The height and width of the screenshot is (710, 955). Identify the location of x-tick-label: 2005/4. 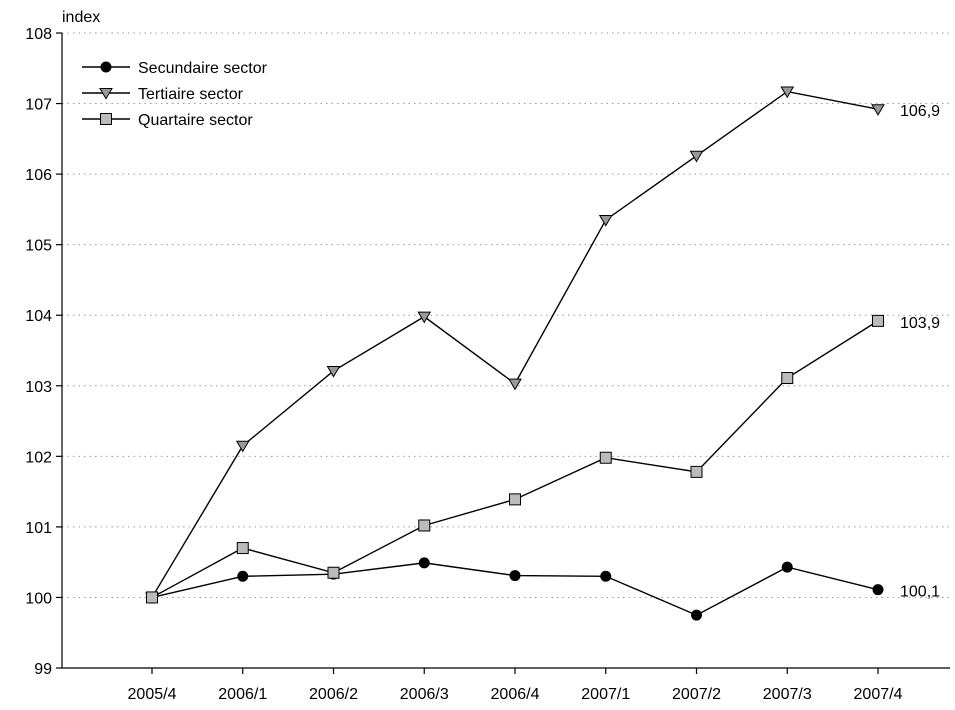
(152, 694).